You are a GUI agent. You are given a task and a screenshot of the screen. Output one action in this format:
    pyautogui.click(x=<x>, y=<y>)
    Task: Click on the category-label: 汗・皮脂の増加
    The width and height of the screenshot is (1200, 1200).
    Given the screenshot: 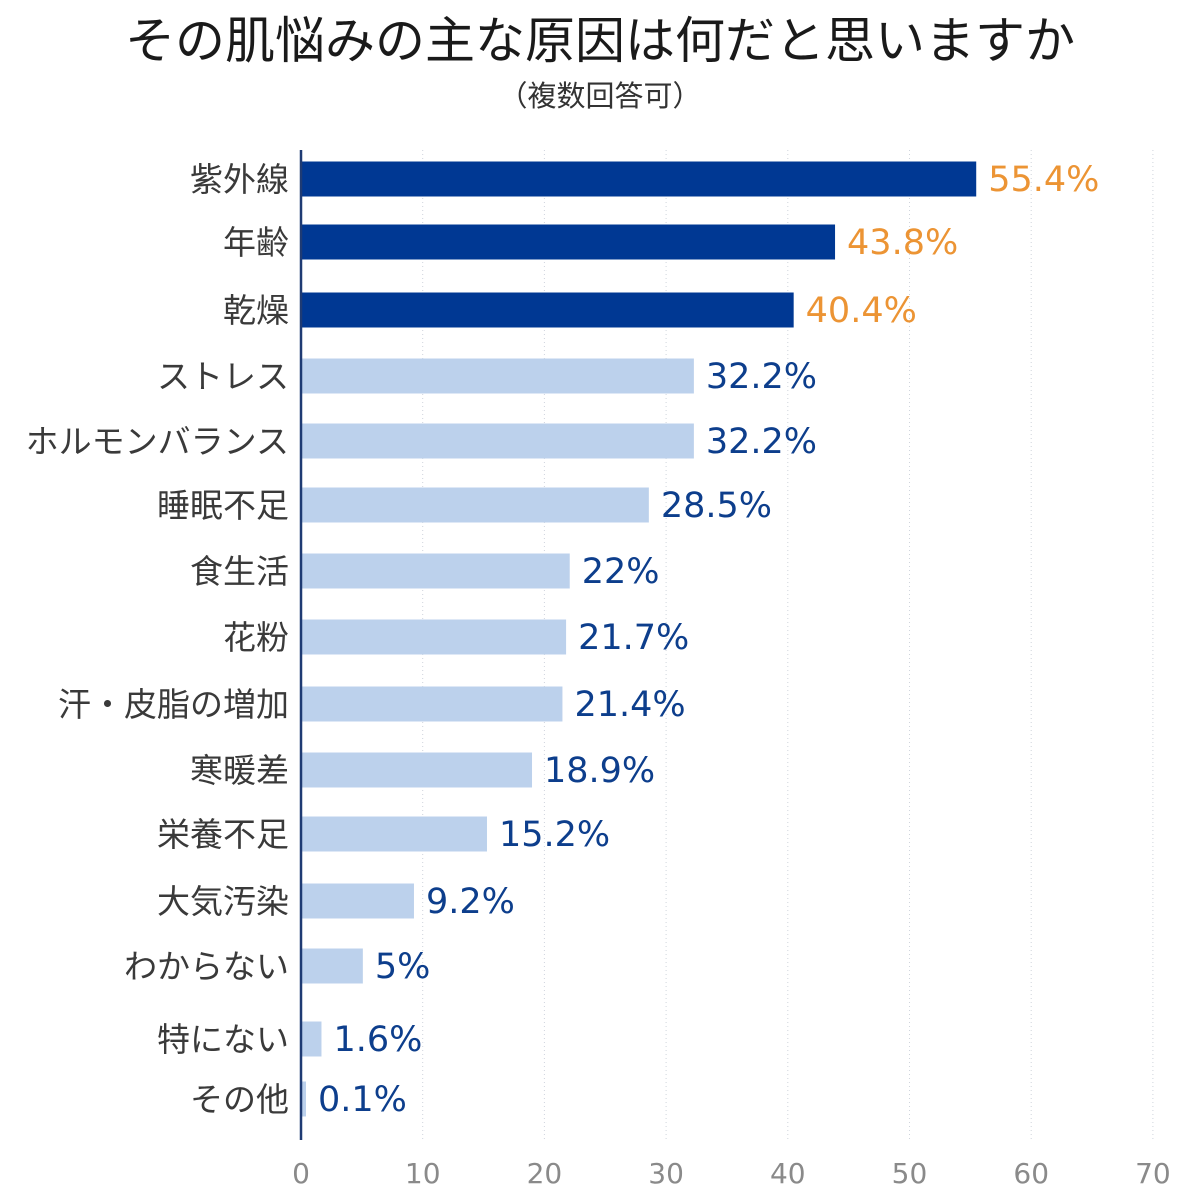 What is the action you would take?
    pyautogui.click(x=173, y=704)
    